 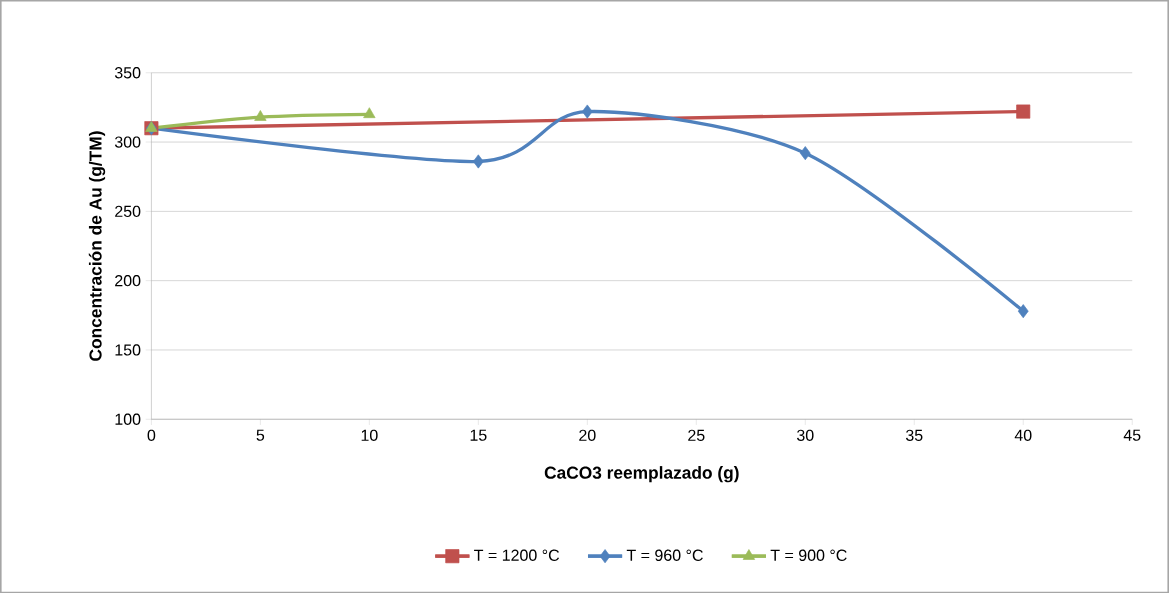 What do you see at coordinates (808, 555) in the screenshot?
I see `legend-label: T = 900 °C` at bounding box center [808, 555].